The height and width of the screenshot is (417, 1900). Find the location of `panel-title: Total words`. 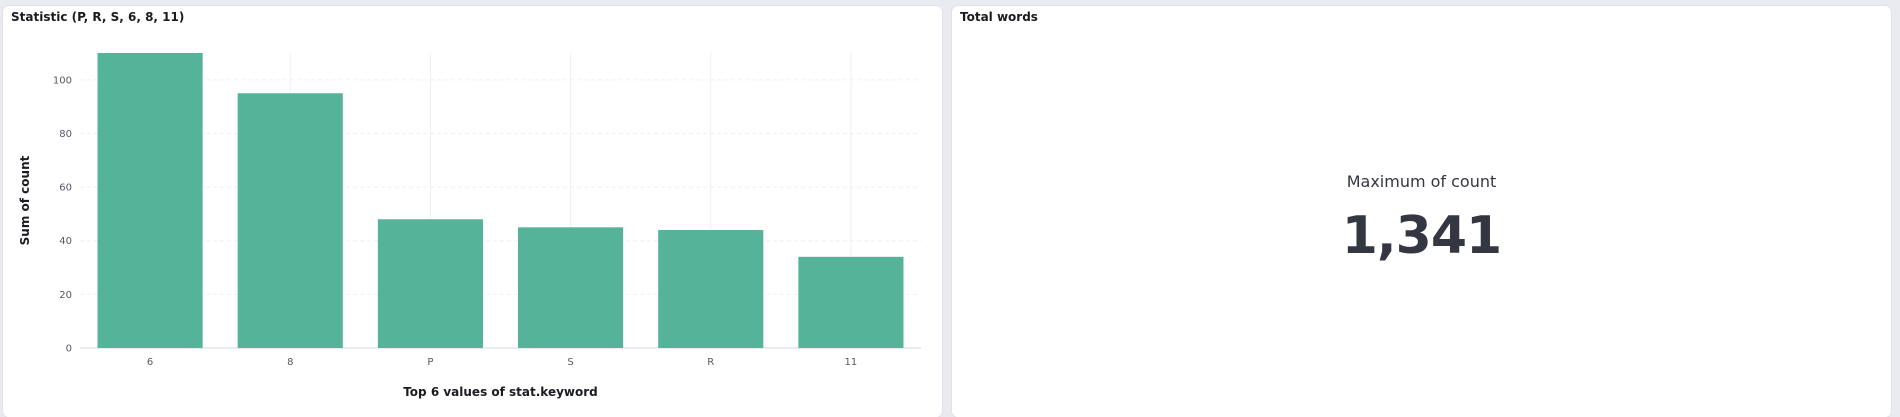

panel-title: Total words is located at coordinates (999, 17).